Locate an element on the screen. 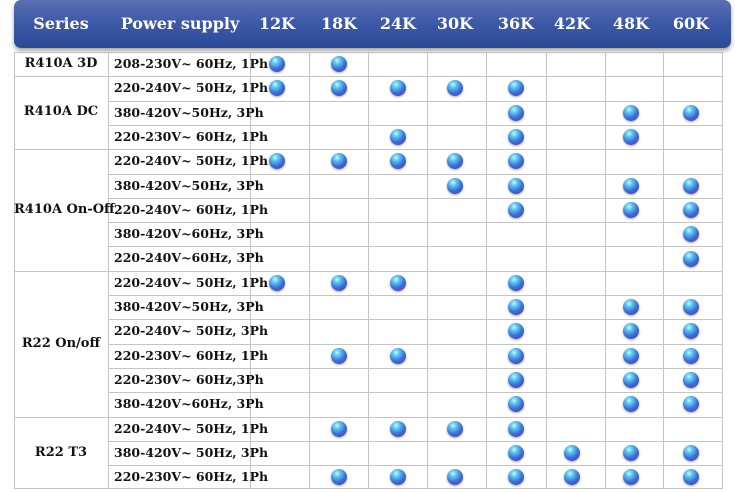 The image size is (735, 492). power-supply-cell: 208-230V~ 60Hz, 1Ph is located at coordinates (191, 63).